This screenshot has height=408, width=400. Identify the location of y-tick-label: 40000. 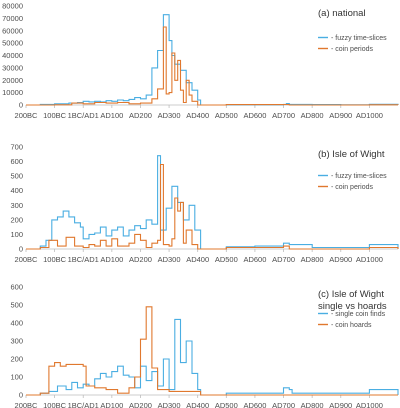
(12, 55).